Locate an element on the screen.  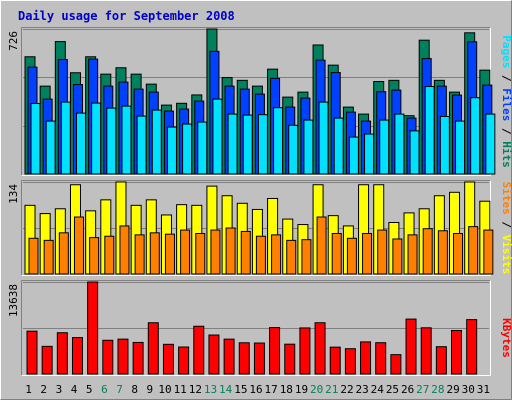
x-tick-day-9: 9 is located at coordinates (150, 389).